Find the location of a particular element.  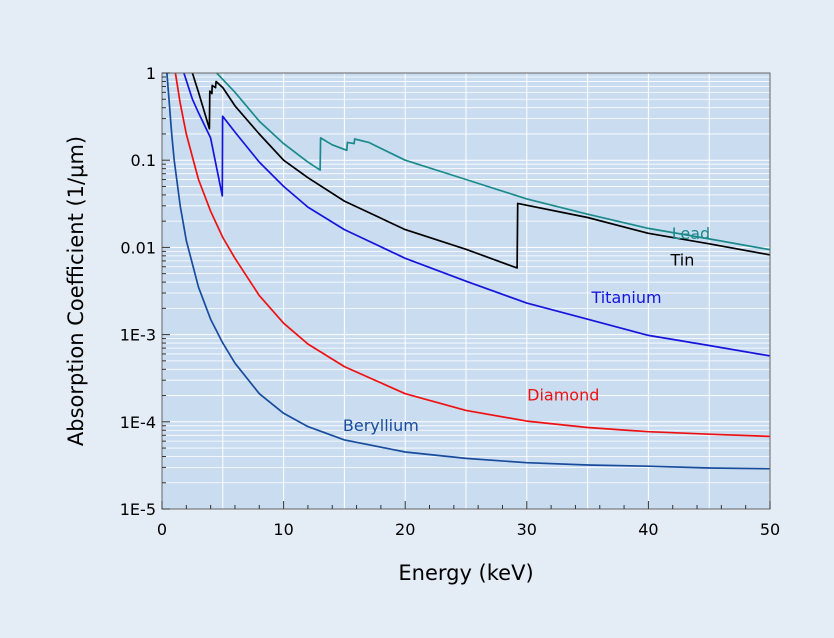

series-label-diamond: Diamond is located at coordinates (563, 395).